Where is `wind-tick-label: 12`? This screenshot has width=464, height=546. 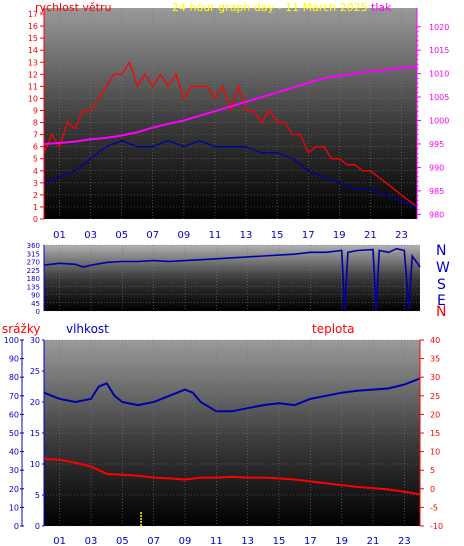
wind-tick-label: 12 is located at coordinates (33, 74).